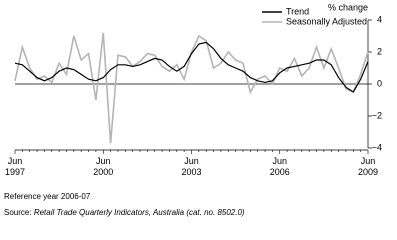 Image resolution: width=397 pixels, height=240 pixels. I want to click on source-prefix: Source:, so click(18, 212).